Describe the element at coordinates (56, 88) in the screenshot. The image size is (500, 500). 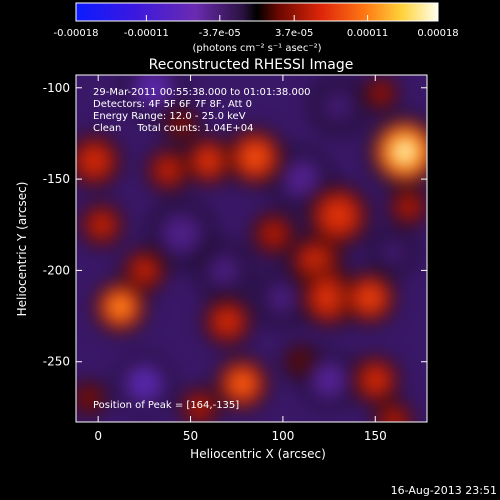
I see `y-tick-label: -100` at that location.